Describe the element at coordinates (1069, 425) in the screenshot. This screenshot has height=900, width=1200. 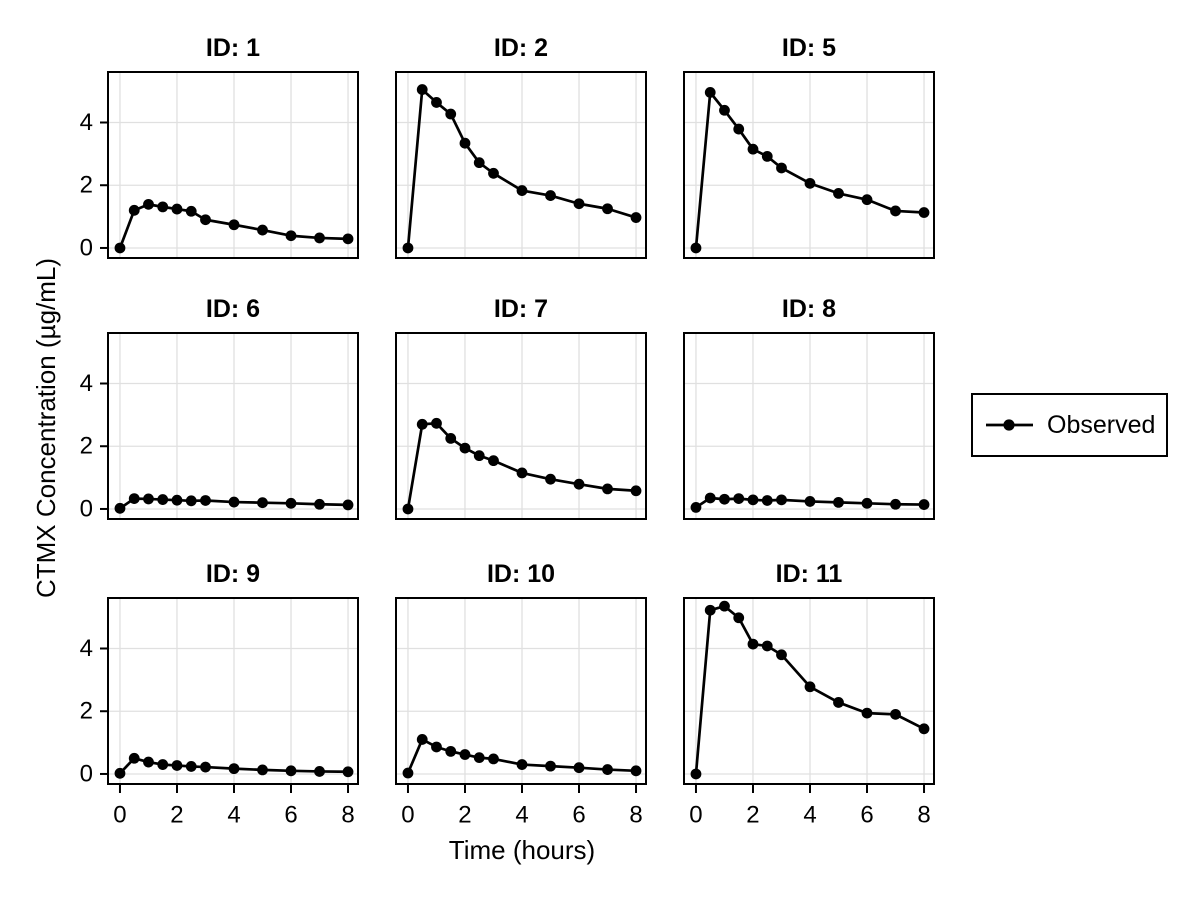
I see `legend-box: Observed` at that location.